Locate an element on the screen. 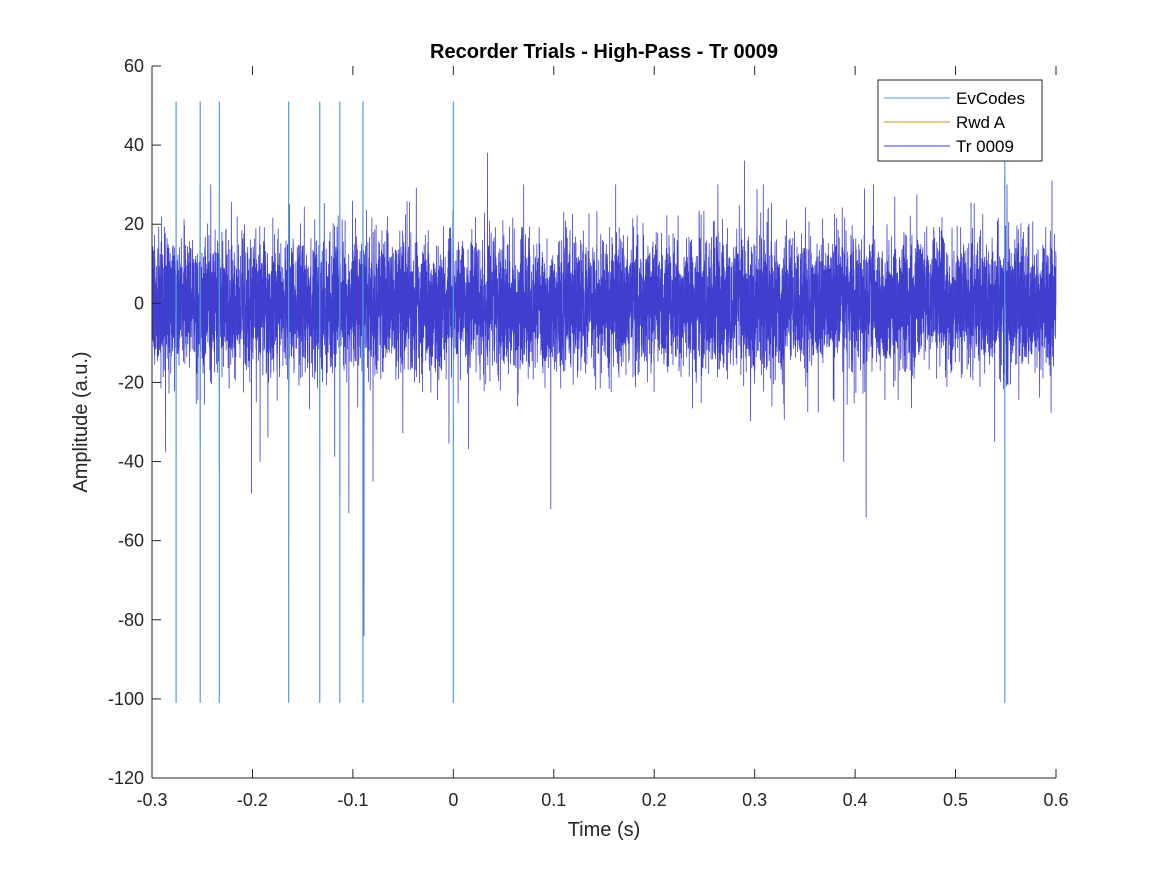 The image size is (1167, 875). y-tick-label: -100 is located at coordinates (126, 699).